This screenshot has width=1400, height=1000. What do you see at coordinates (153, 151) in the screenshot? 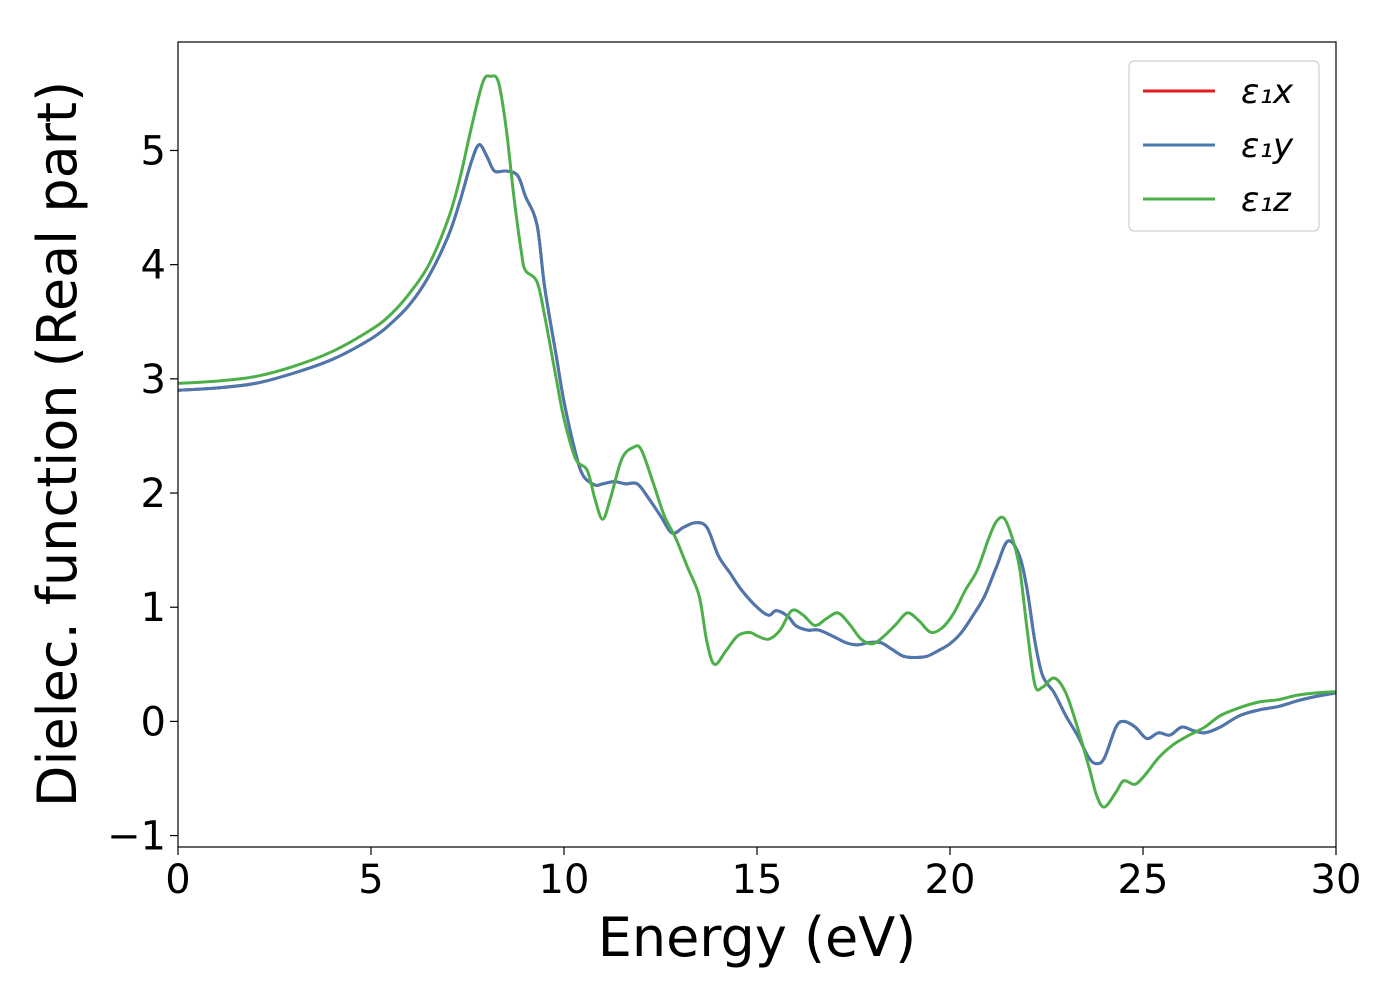
I see `y-tick-label: 5` at bounding box center [153, 151].